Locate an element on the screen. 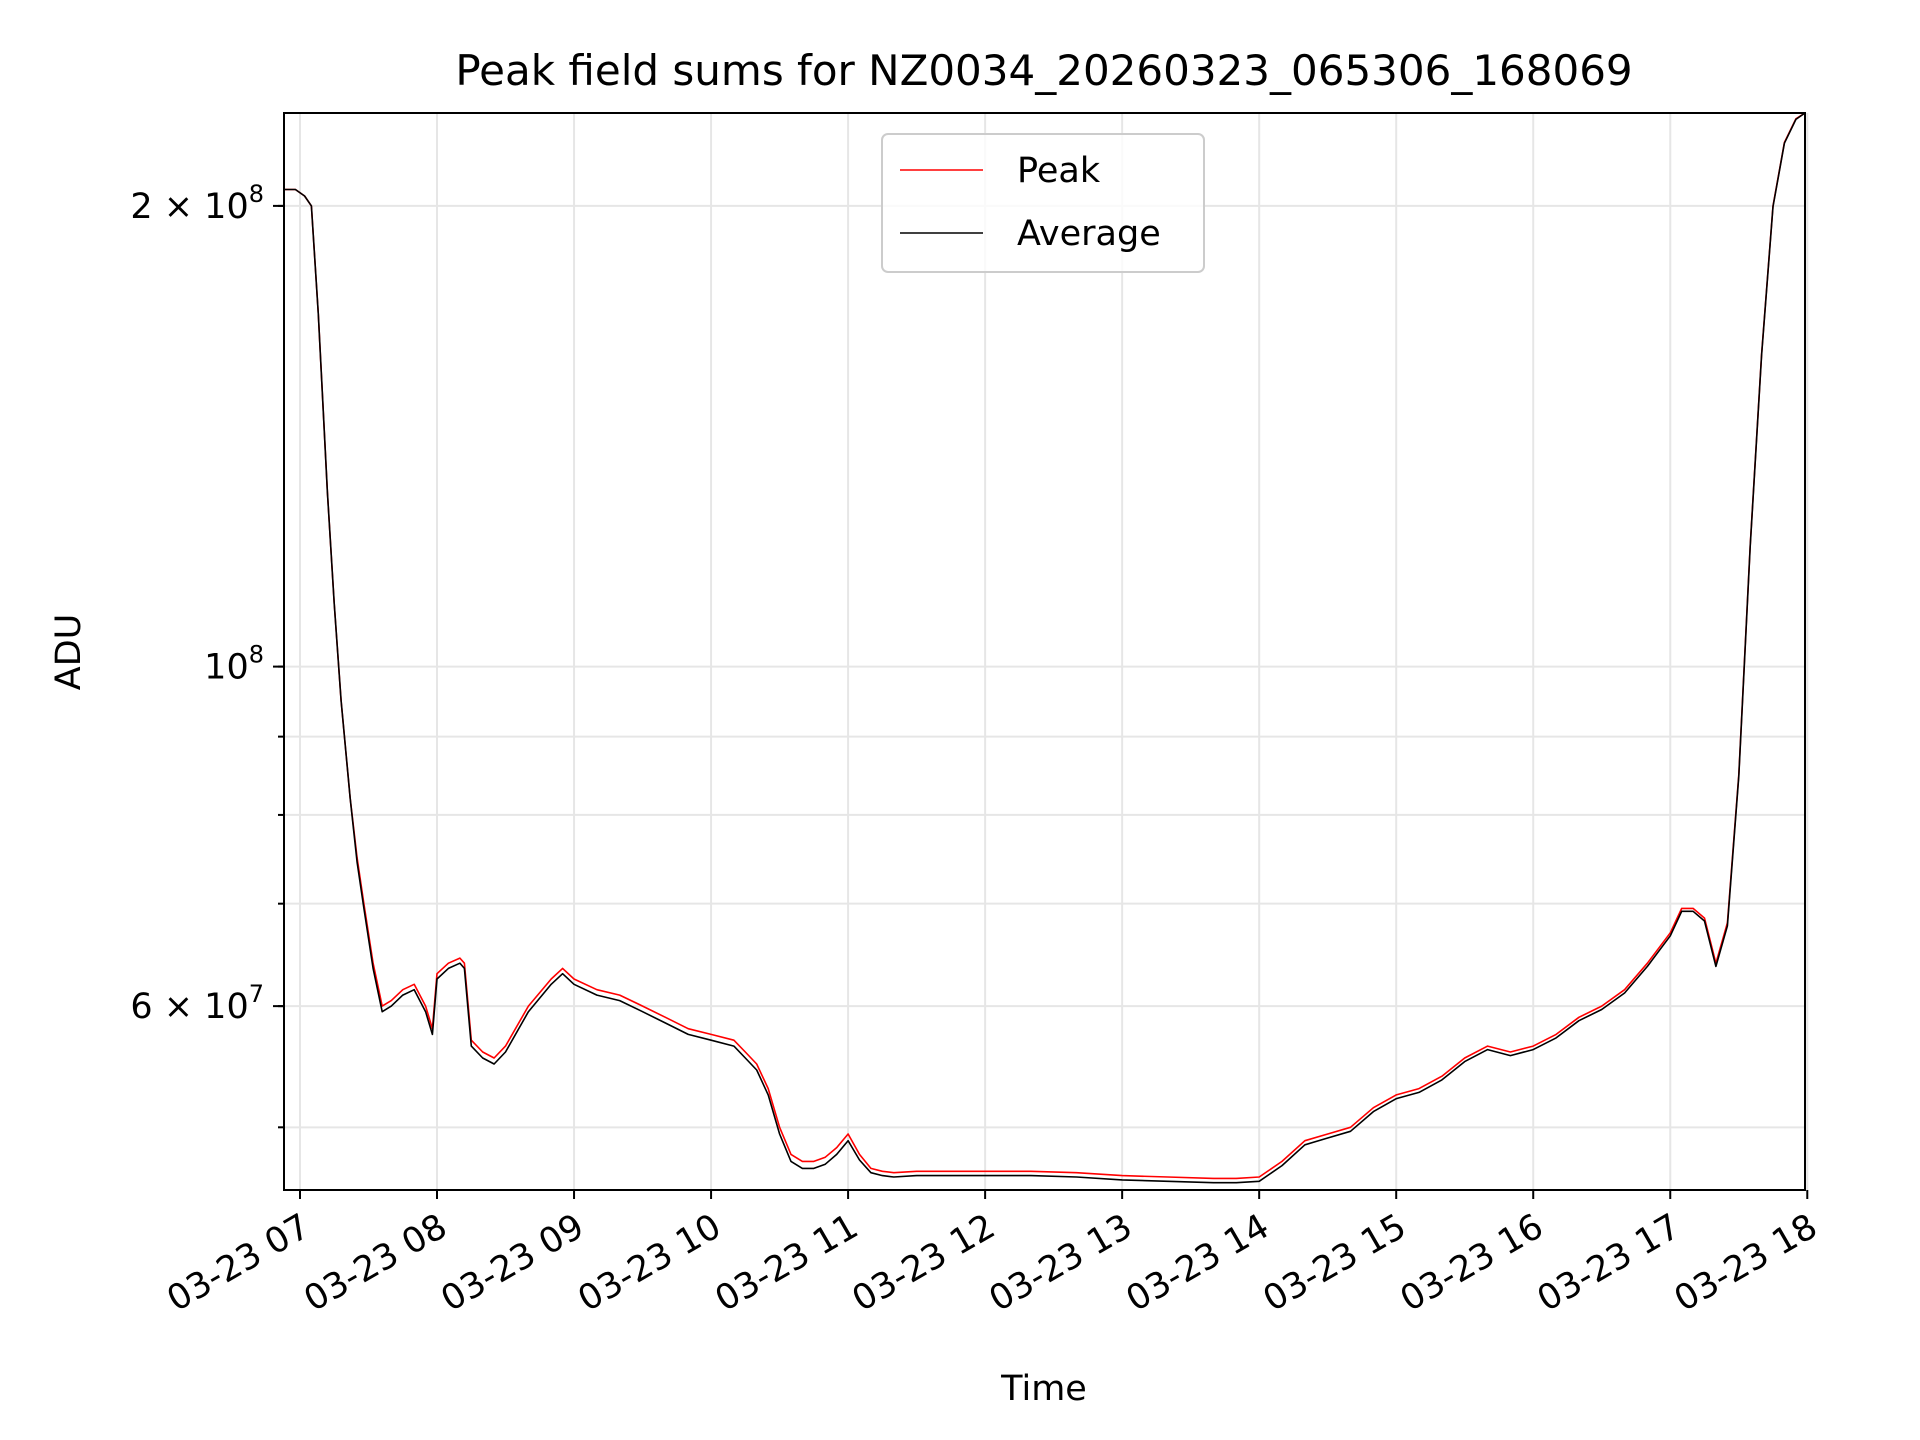 The image size is (1920, 1440). legend-label-peak: Peak is located at coordinates (1059, 171).